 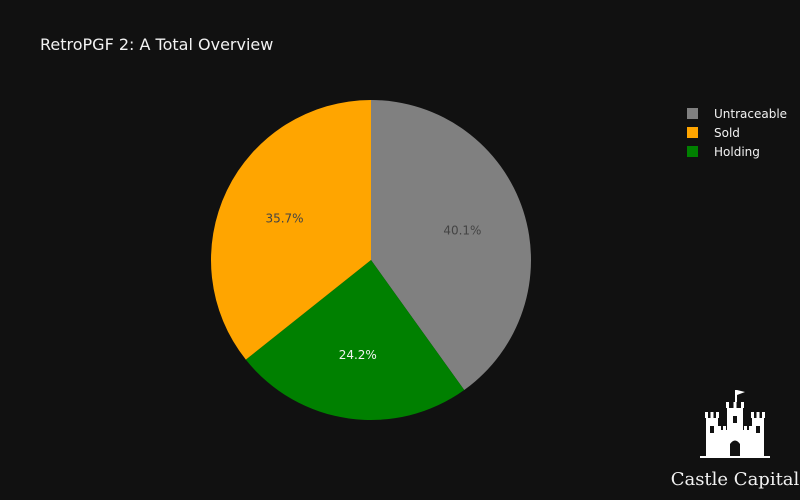 What do you see at coordinates (727, 133) in the screenshot?
I see `legend-label-sold: Sold` at bounding box center [727, 133].